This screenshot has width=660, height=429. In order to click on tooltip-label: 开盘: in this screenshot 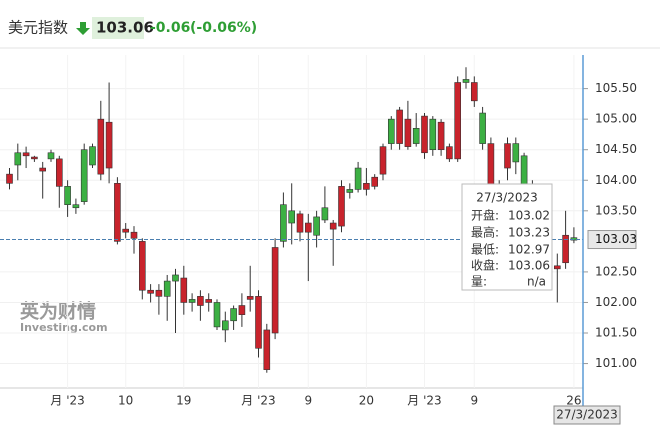, I will do `click(485, 215)`.